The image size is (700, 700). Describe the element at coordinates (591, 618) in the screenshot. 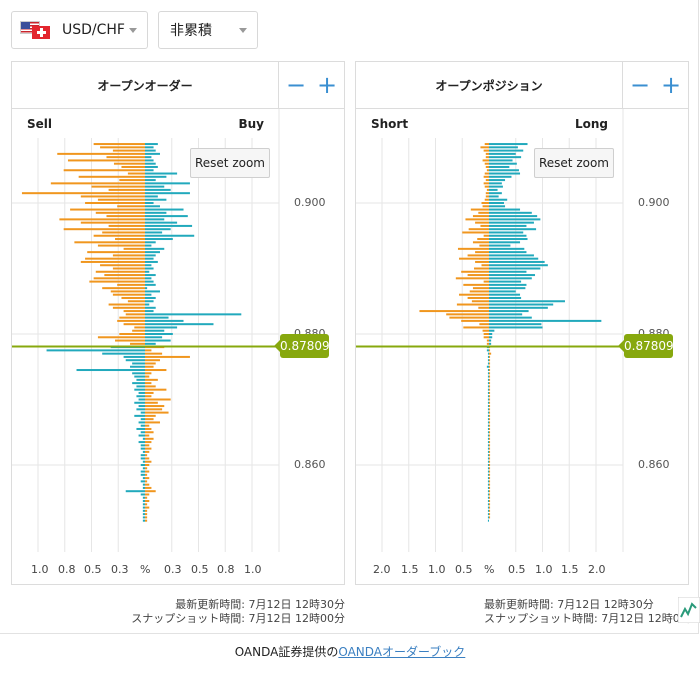

I see `positions-snapshot-time: スナップショット時間: 7月12日 12時00分` at that location.